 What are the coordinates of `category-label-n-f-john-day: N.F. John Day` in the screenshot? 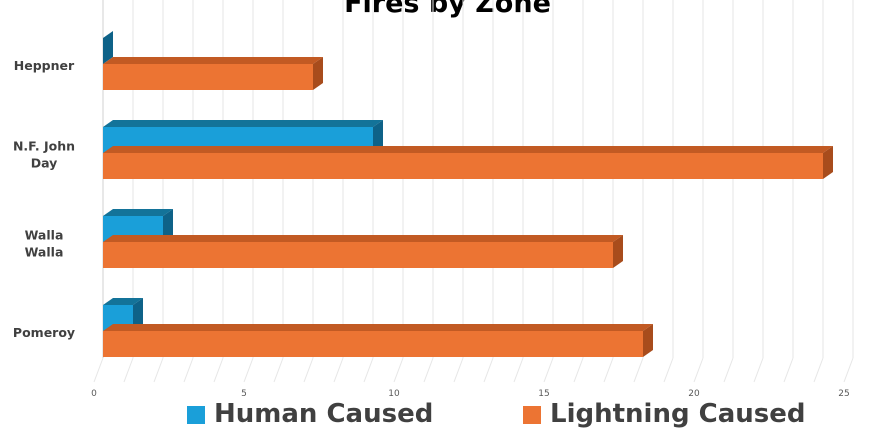 It's located at (44, 155).